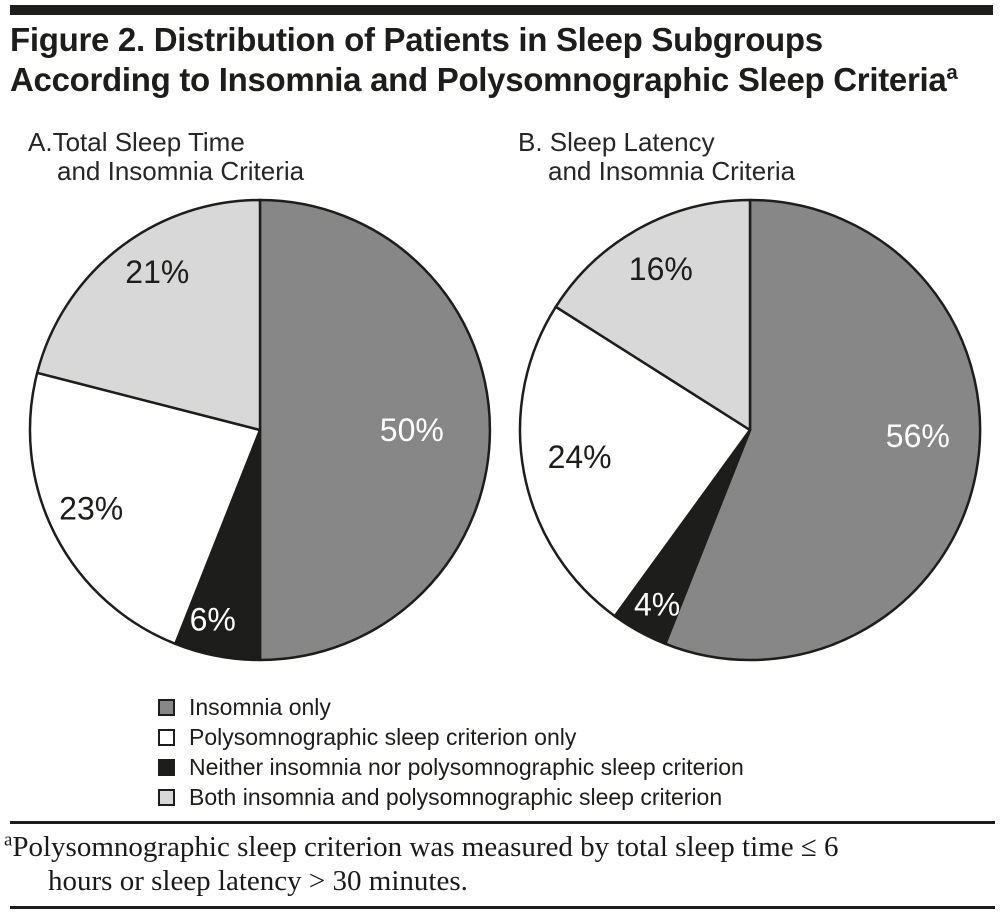 This screenshot has height=917, width=1004. I want to click on panel-a-subtitle: A.Total Sleep Time and Insomnia Criteria, so click(166, 157).